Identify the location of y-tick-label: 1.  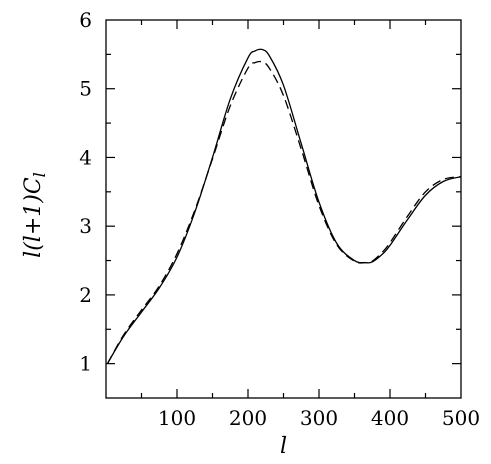
(85, 364).